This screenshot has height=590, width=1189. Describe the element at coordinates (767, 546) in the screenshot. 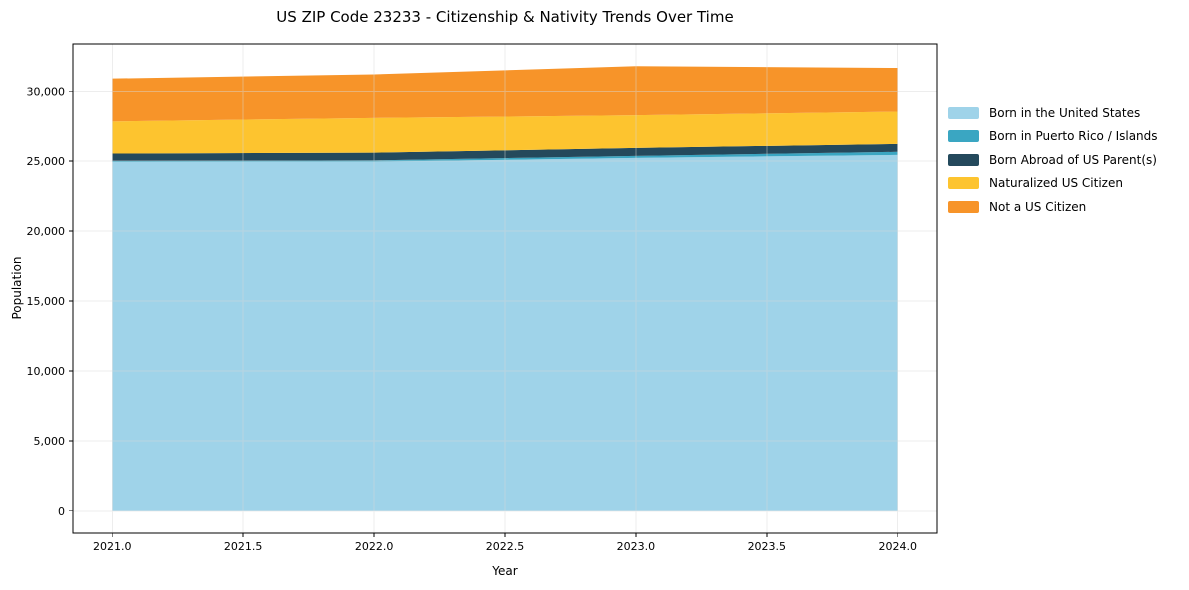

I see `x-tick-label: 2023.5` at that location.